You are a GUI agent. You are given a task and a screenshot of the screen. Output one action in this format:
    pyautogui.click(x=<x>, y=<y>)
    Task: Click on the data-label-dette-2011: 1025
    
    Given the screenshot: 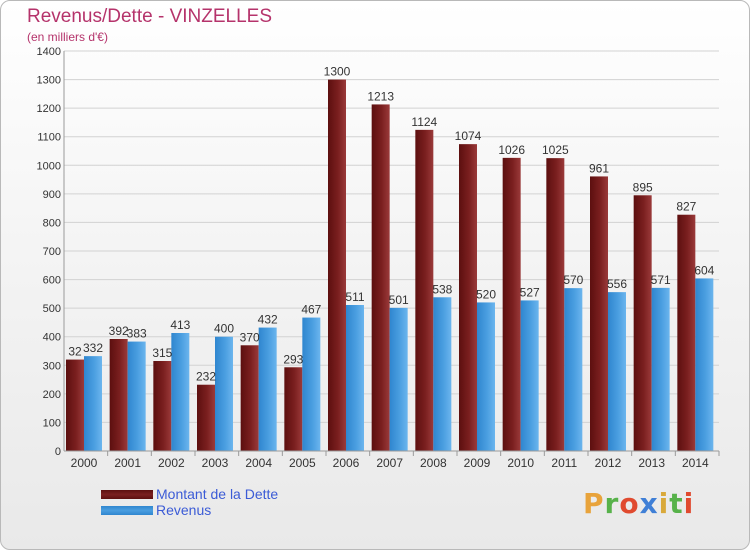 What is the action you would take?
    pyautogui.click(x=555, y=150)
    